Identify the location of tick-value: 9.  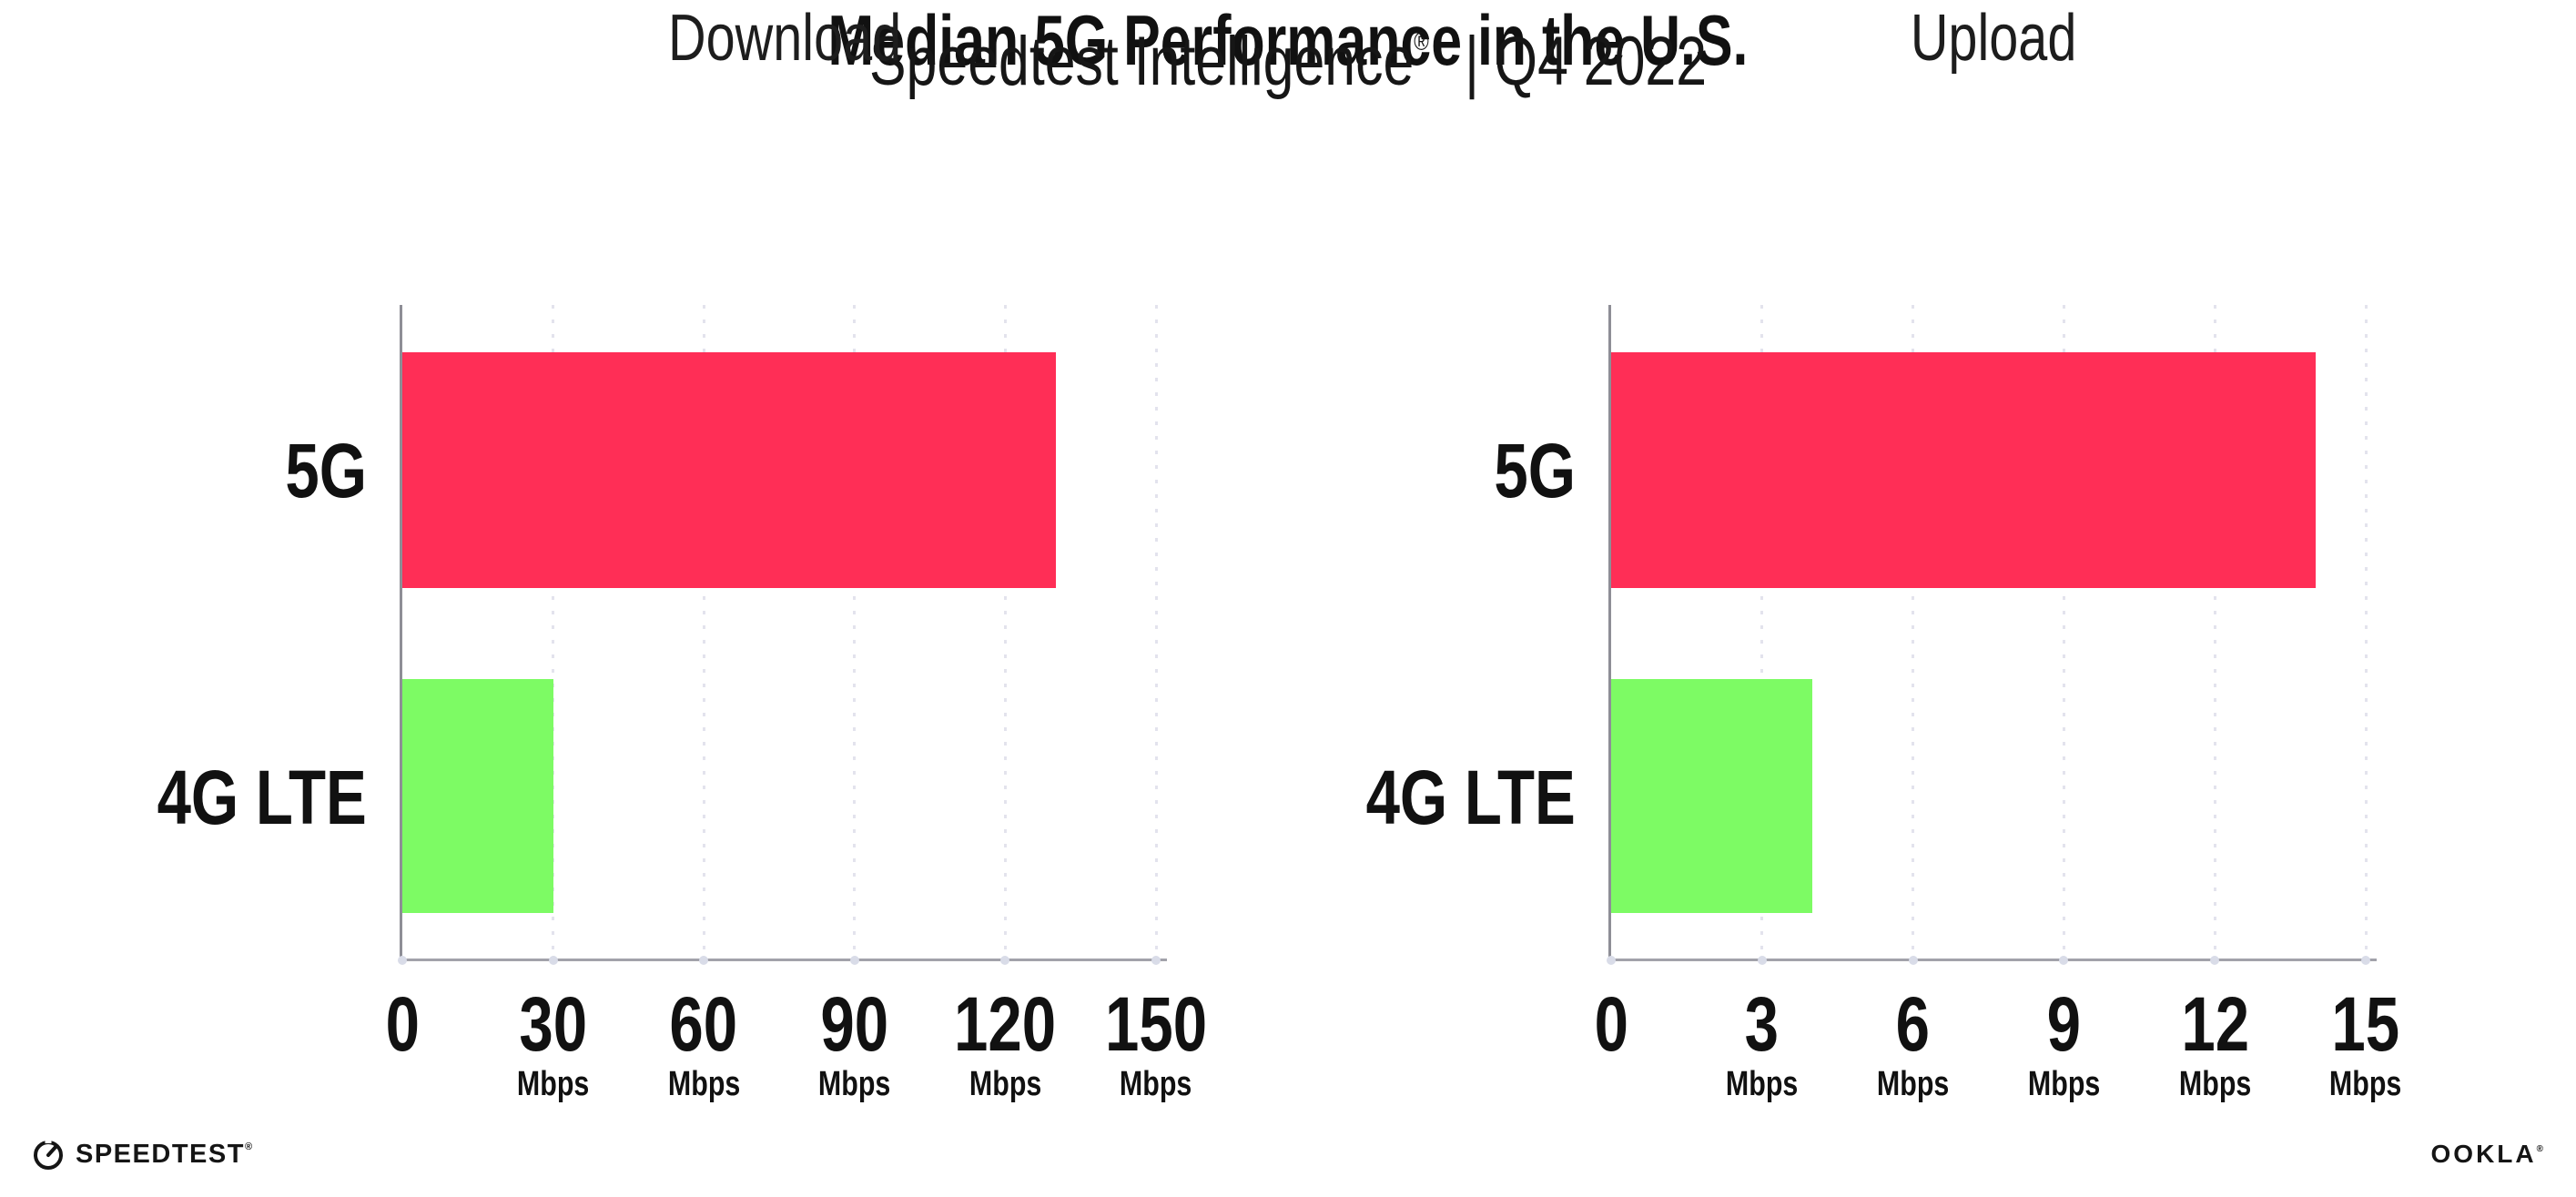
(2063, 1024).